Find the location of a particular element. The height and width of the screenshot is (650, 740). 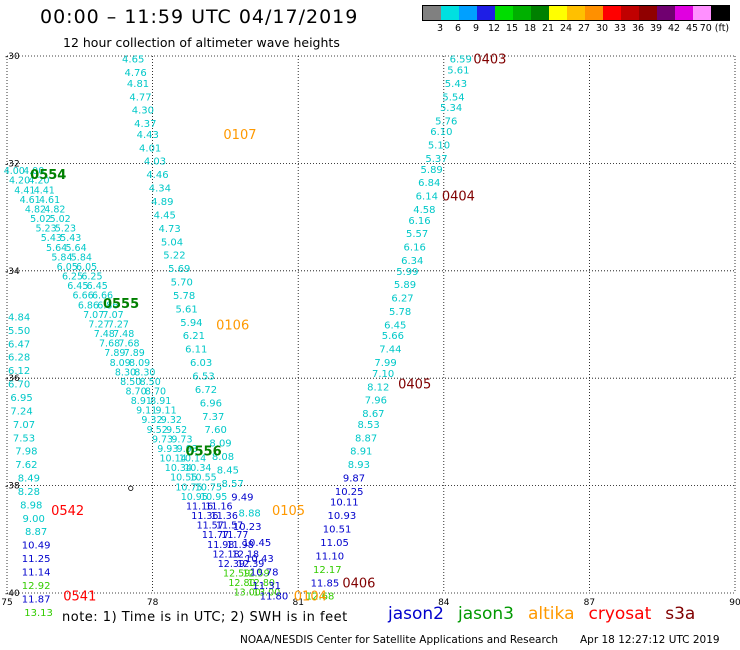

color-scale-label: 39 is located at coordinates (656, 28).